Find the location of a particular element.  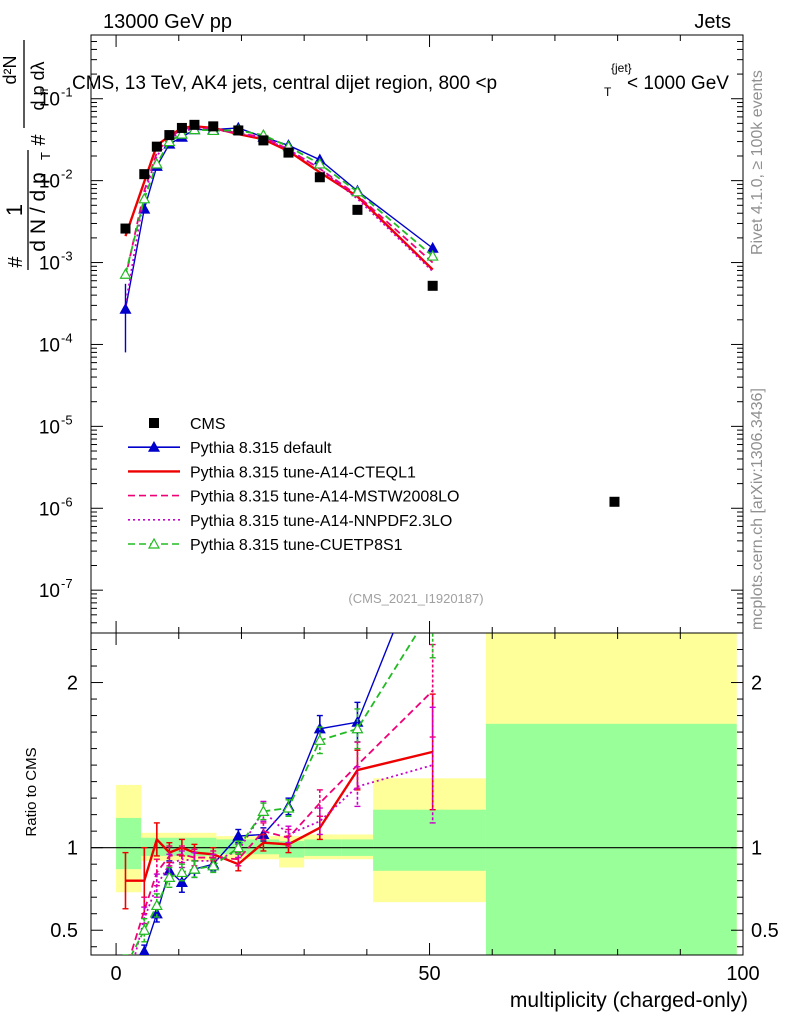

y-tick-exponent: -1 is located at coordinates (67, 92).